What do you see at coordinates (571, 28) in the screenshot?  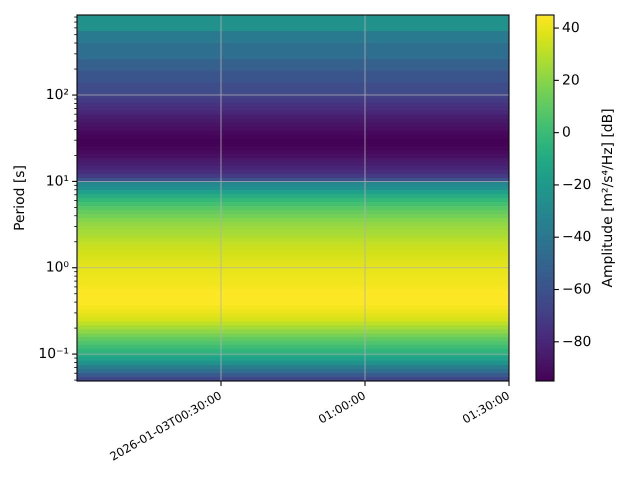 I see `color-bar-label: 40` at bounding box center [571, 28].